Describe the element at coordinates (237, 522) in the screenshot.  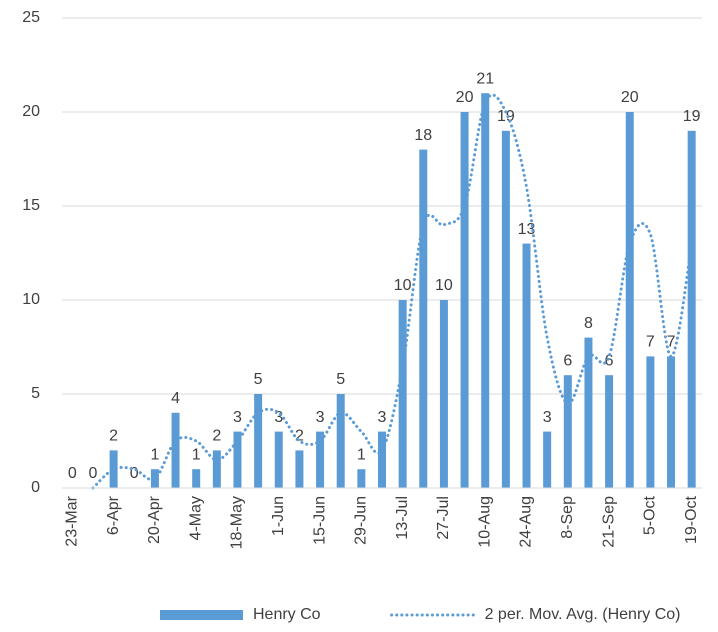
I see `x-tick-label: 18-May` at that location.